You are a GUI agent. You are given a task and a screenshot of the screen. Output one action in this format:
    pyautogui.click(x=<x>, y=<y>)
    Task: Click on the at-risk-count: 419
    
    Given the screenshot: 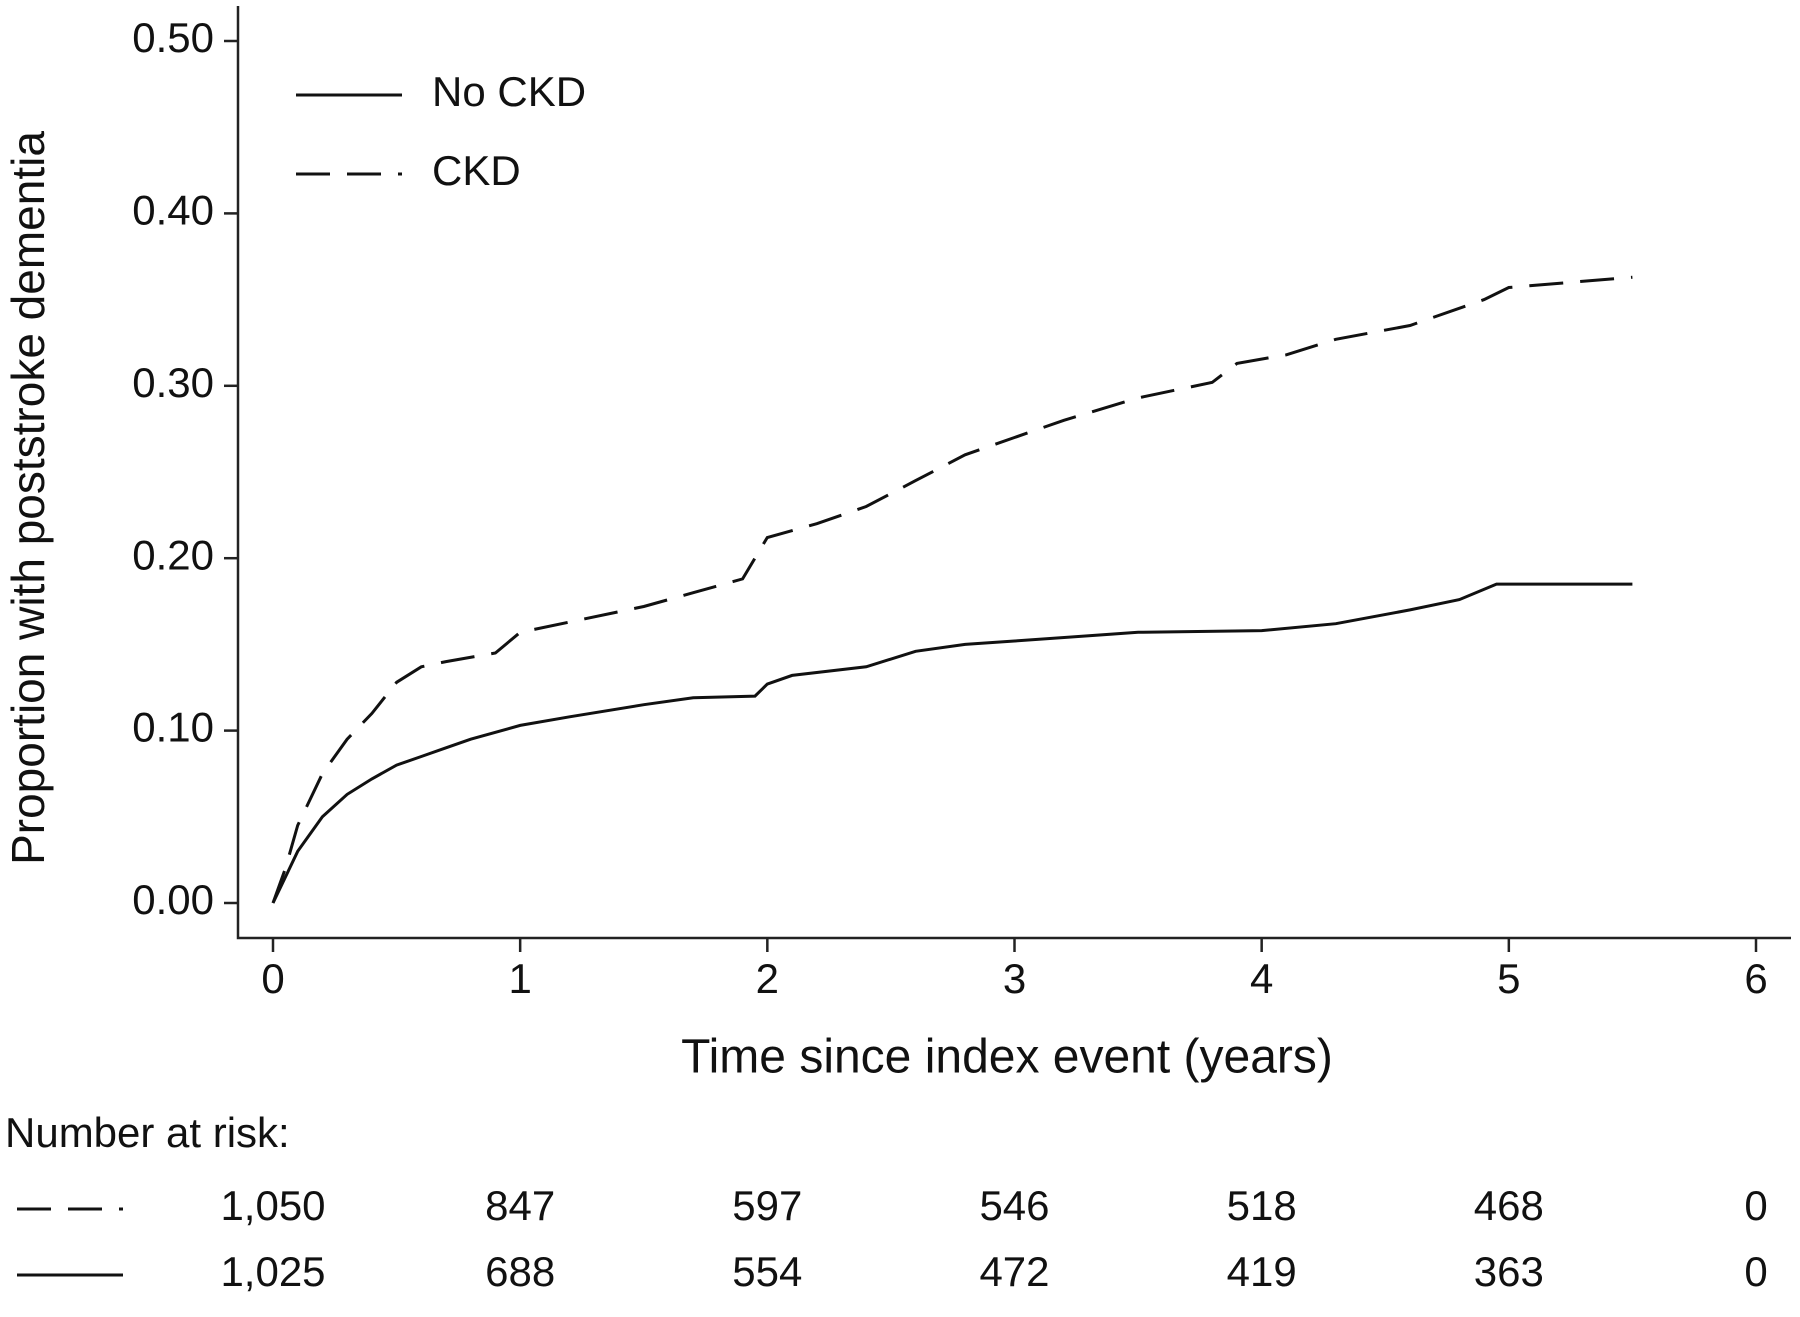 What is the action you would take?
    pyautogui.click(x=1262, y=1271)
    